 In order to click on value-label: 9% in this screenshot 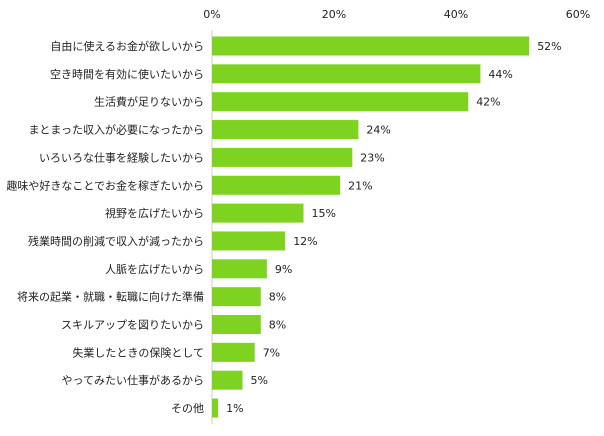, I will do `click(283, 269)`.